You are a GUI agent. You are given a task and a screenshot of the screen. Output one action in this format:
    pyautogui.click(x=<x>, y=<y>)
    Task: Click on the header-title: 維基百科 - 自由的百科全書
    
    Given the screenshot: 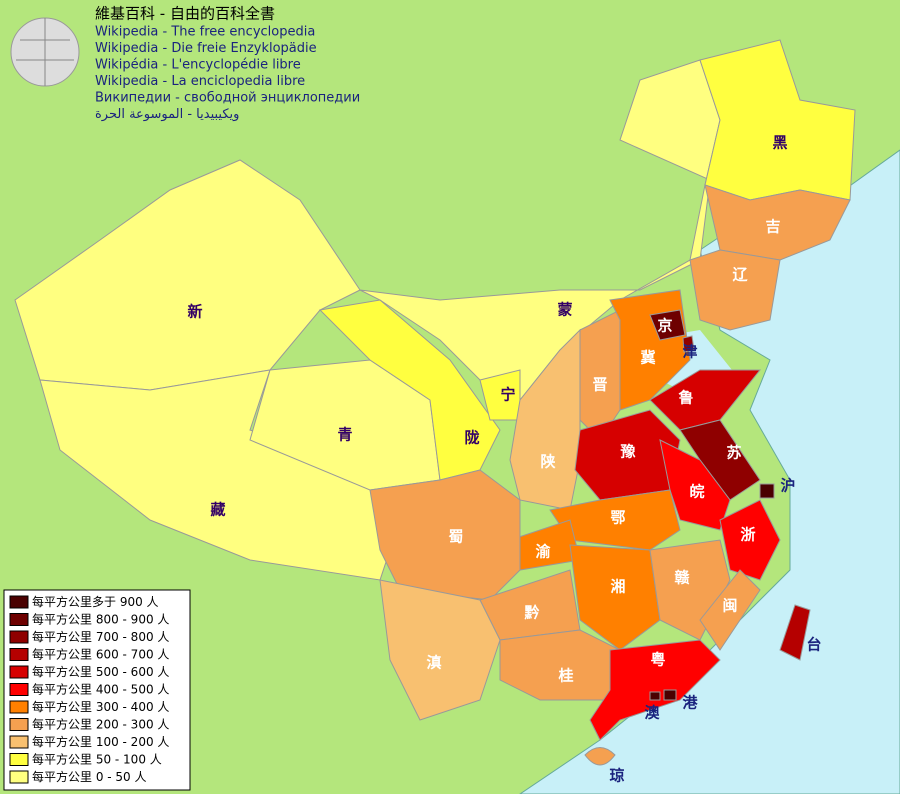 What is the action you would take?
    pyautogui.click(x=185, y=14)
    